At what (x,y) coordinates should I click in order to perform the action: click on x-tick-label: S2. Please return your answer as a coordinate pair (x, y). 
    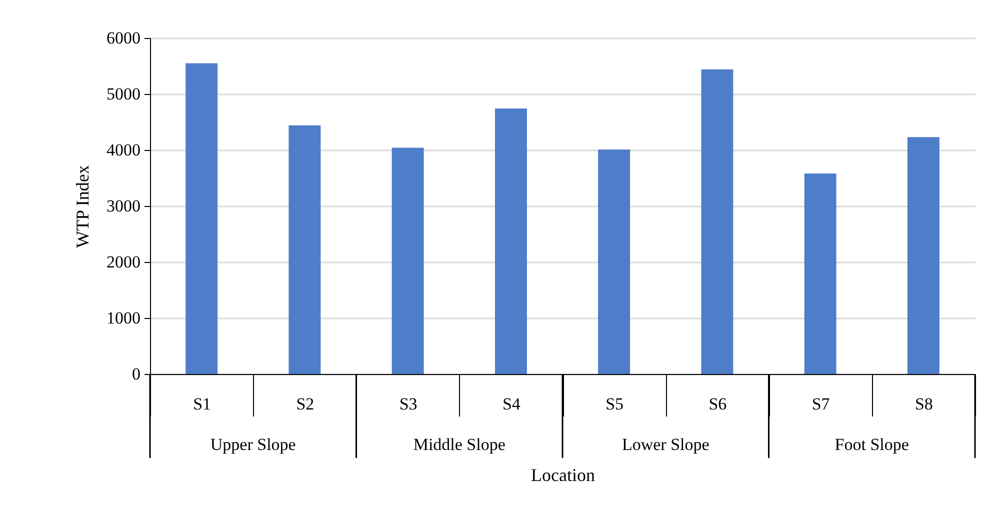
    Looking at the image, I should click on (305, 404).